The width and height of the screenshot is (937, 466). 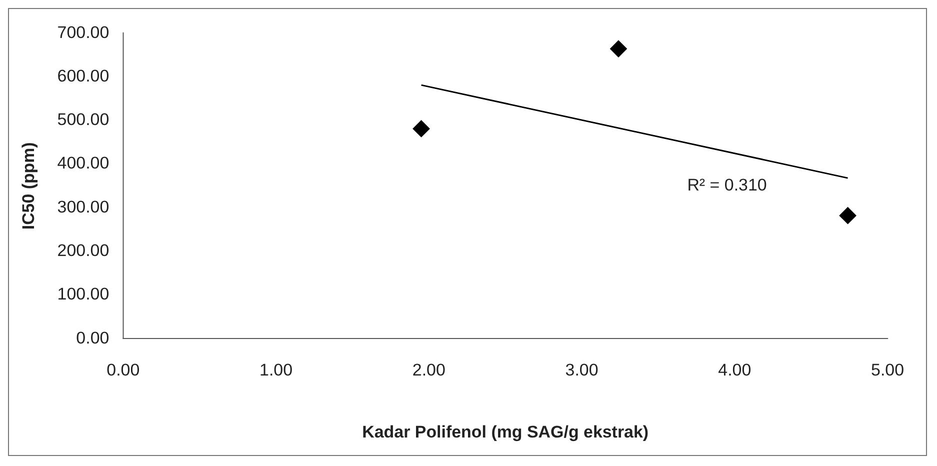 What do you see at coordinates (735, 370) in the screenshot?
I see `x-tick-label: 4.00` at bounding box center [735, 370].